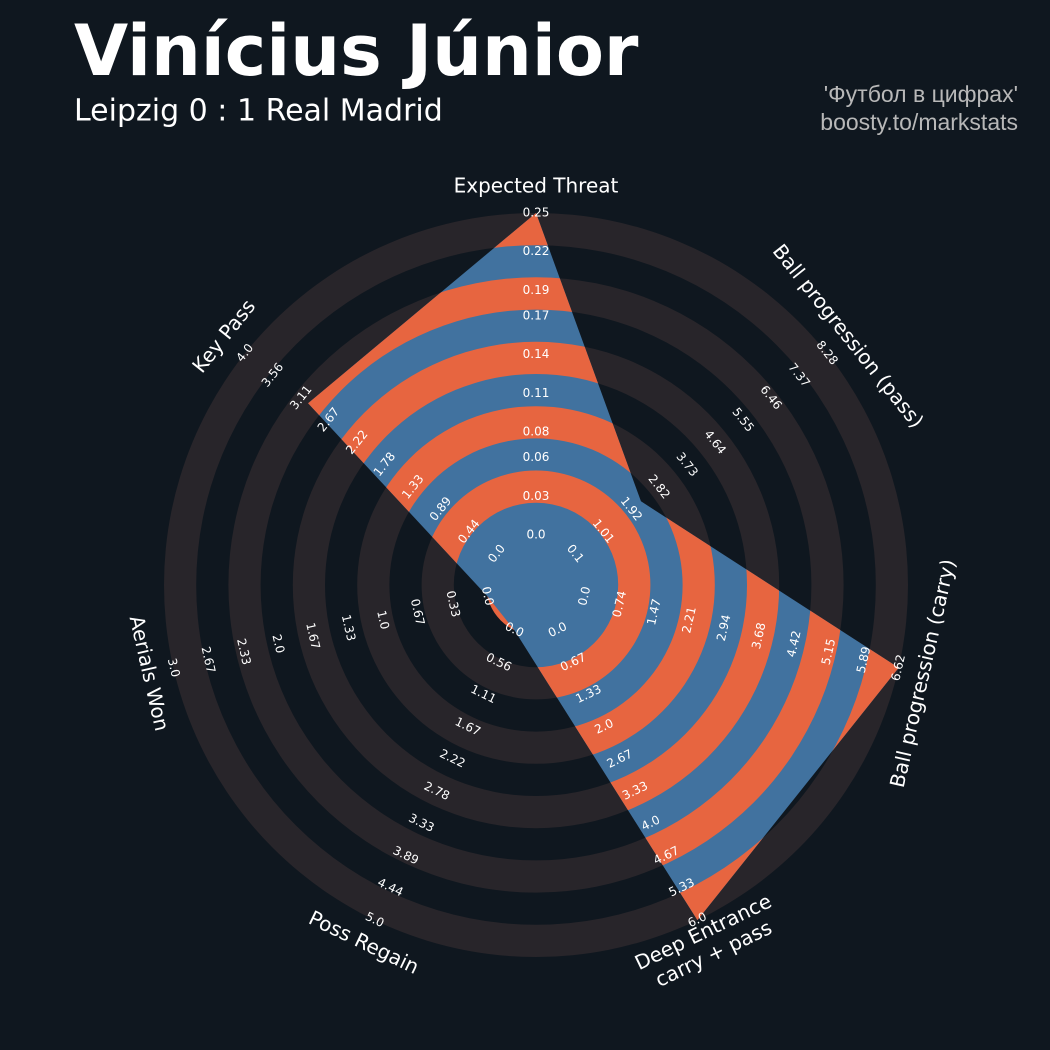 This screenshot has height=1050, width=1050. What do you see at coordinates (689, 619) in the screenshot?
I see `tick-label: 2.21` at bounding box center [689, 619].